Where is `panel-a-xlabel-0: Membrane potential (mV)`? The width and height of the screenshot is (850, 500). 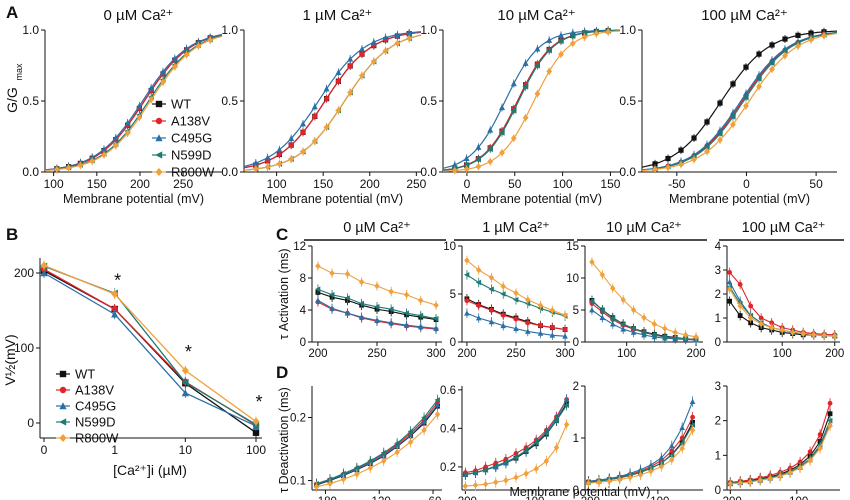 panel-a-xlabel-0: Membrane potential (mV) is located at coordinates (133, 199).